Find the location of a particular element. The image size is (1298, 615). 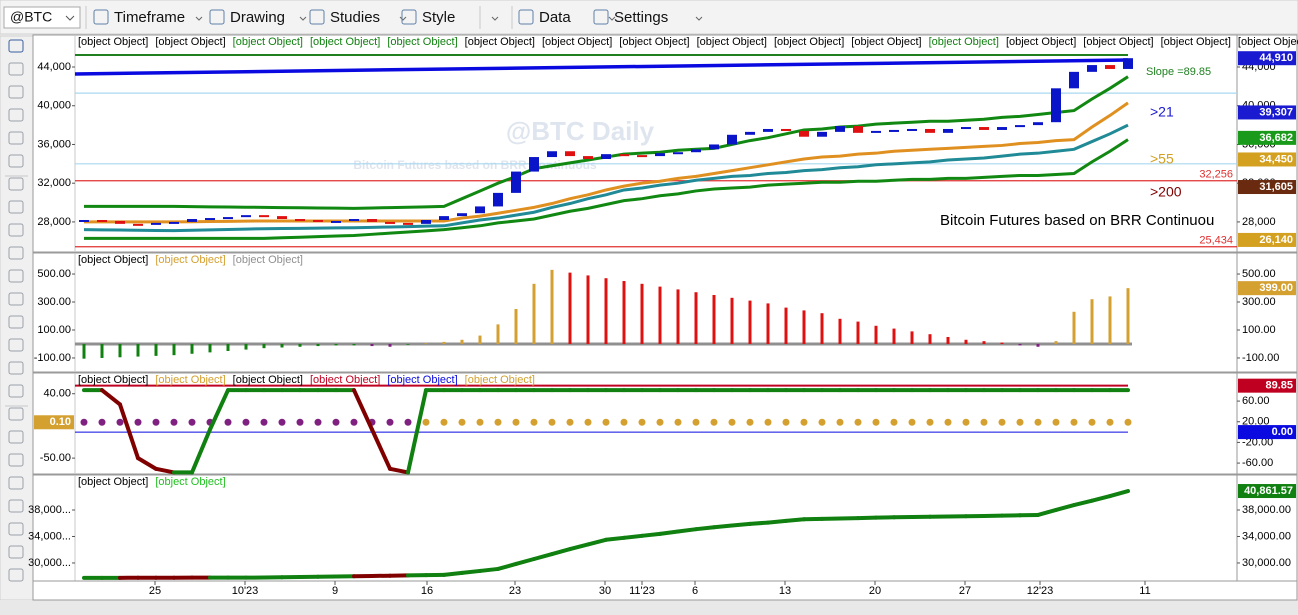

status-bar is located at coordinates (649, 607).